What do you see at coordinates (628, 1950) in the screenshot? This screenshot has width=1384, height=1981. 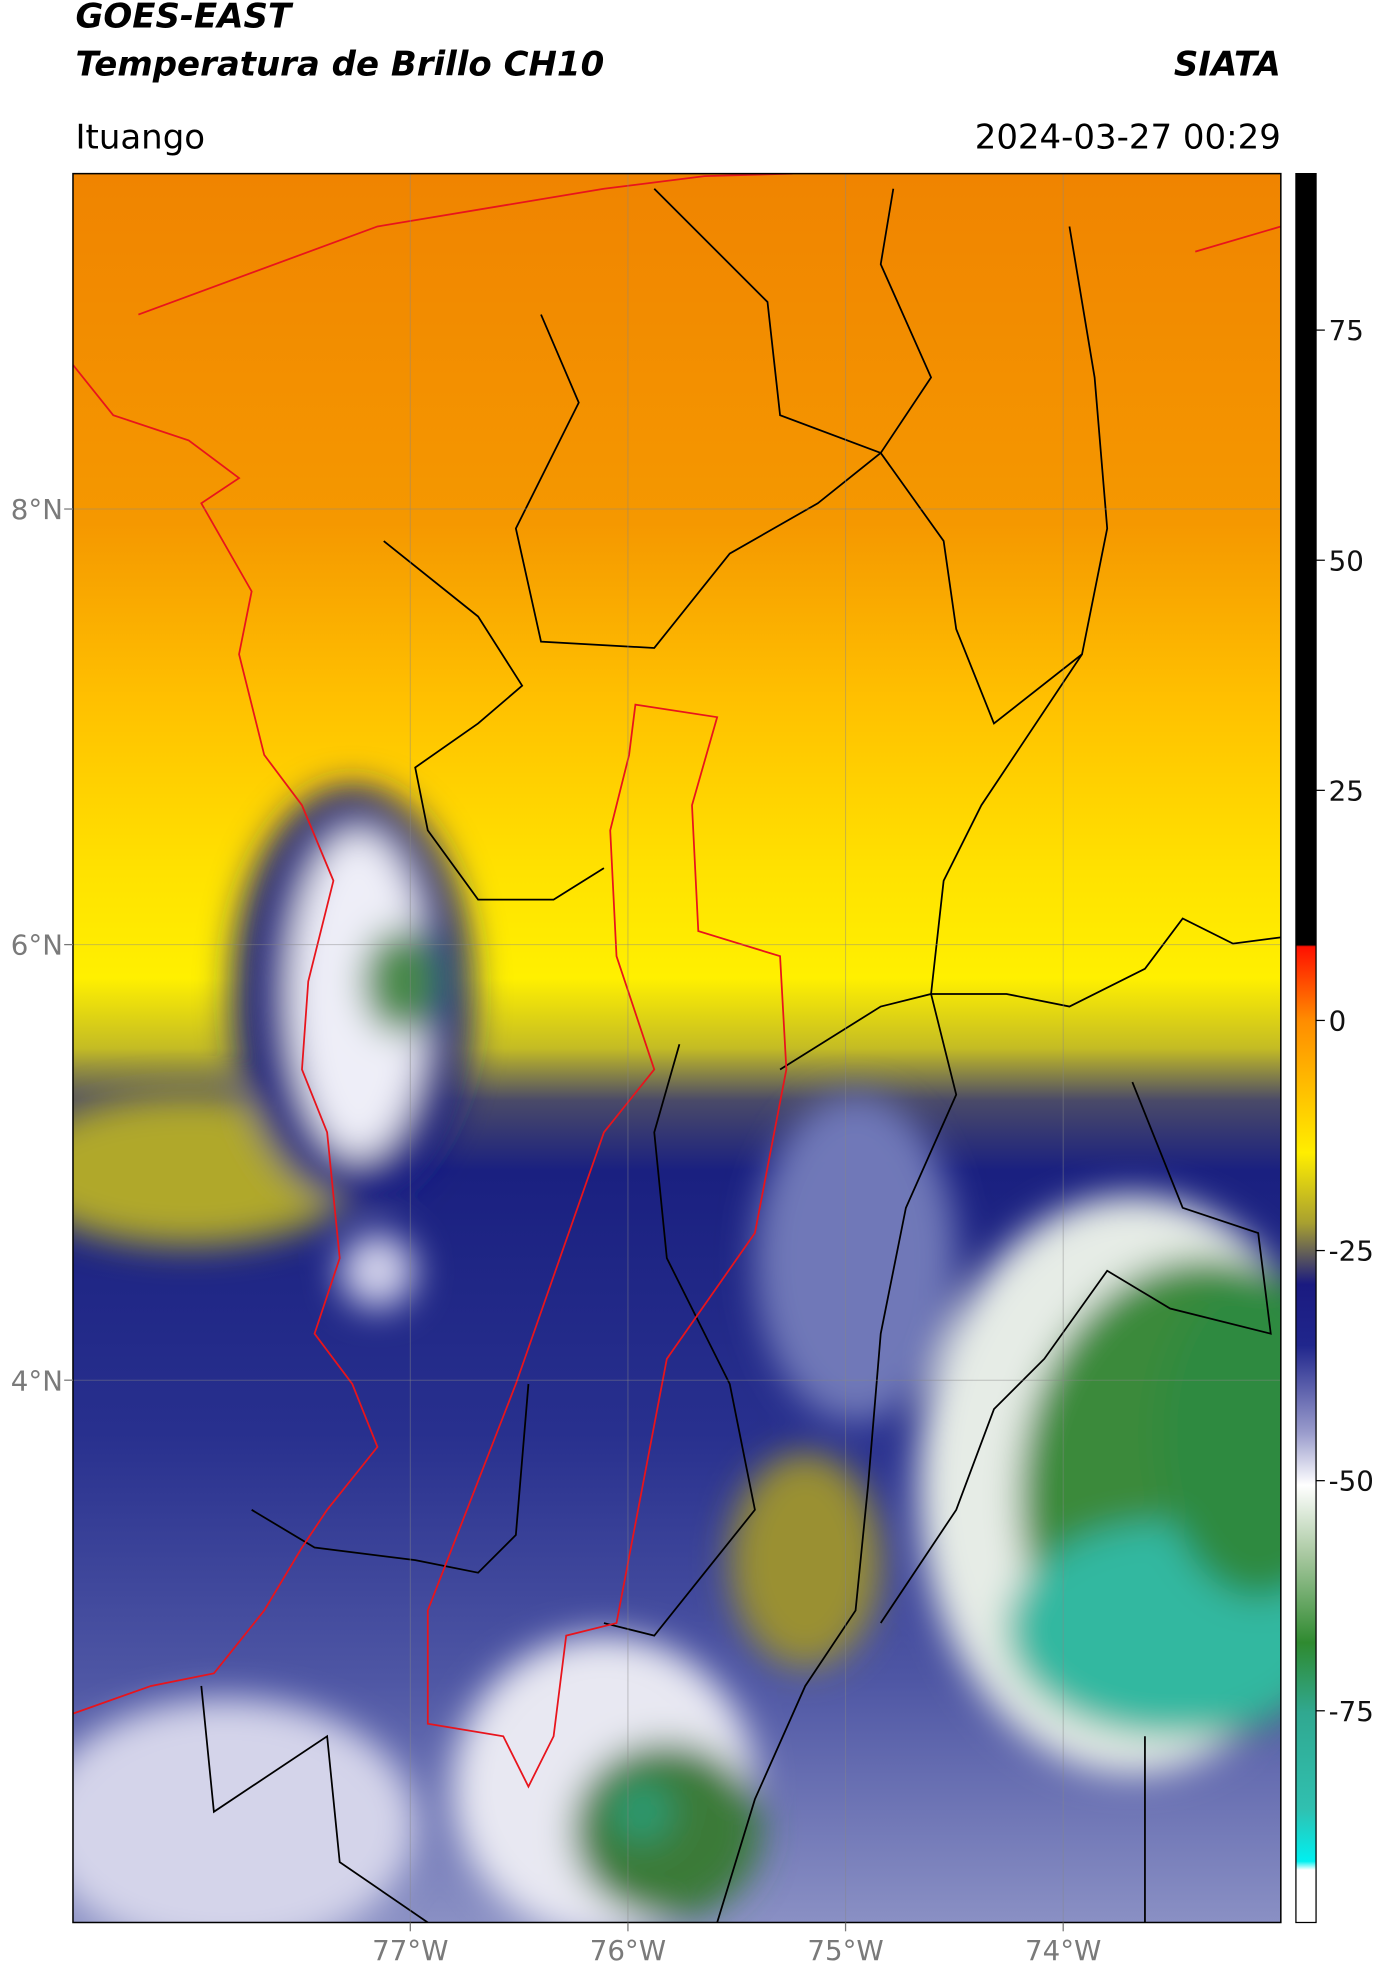 I see `x-tick-label: 76°W` at bounding box center [628, 1950].